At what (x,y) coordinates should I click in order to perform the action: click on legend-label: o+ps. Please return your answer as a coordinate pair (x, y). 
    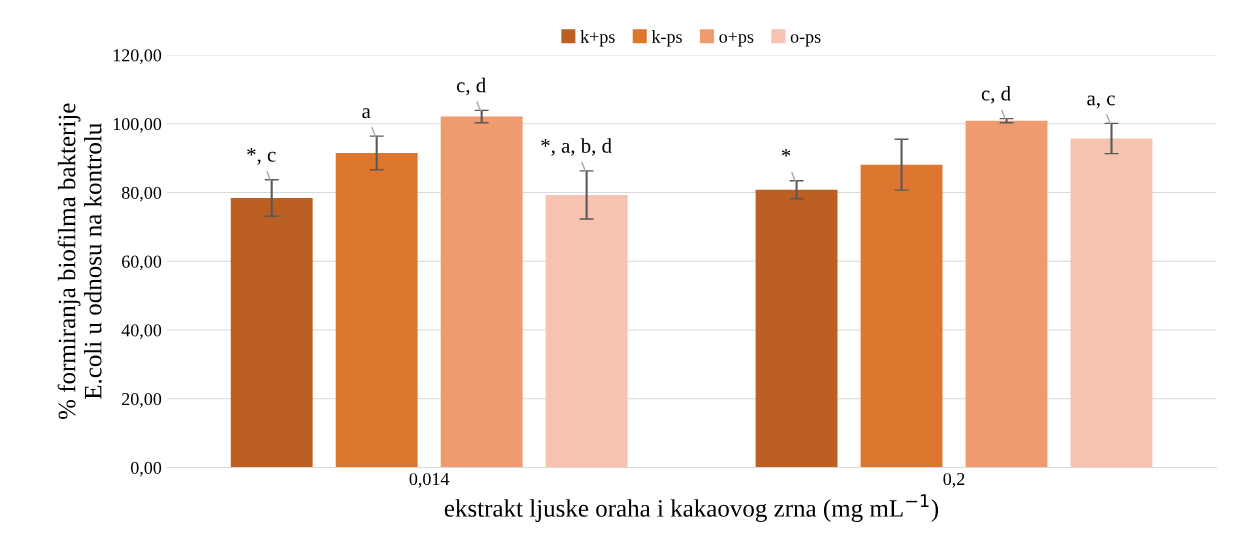
    Looking at the image, I should click on (736, 39).